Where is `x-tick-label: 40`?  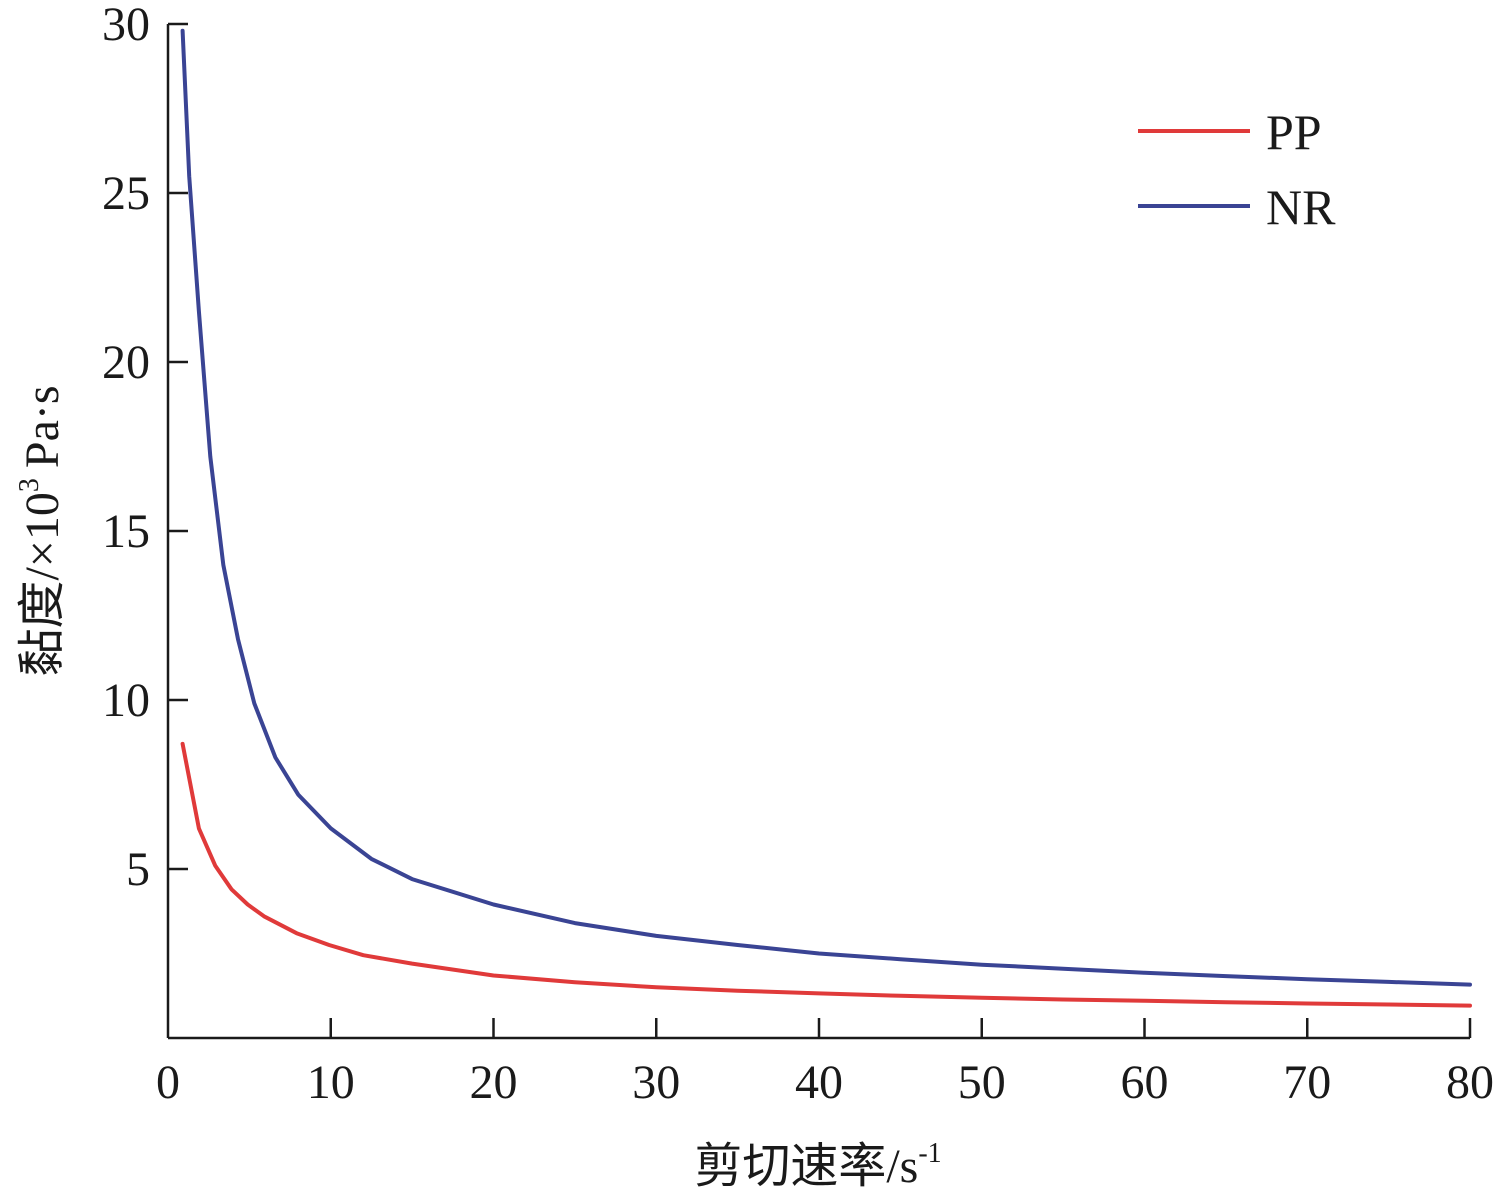 x-tick-label: 40 is located at coordinates (819, 1082).